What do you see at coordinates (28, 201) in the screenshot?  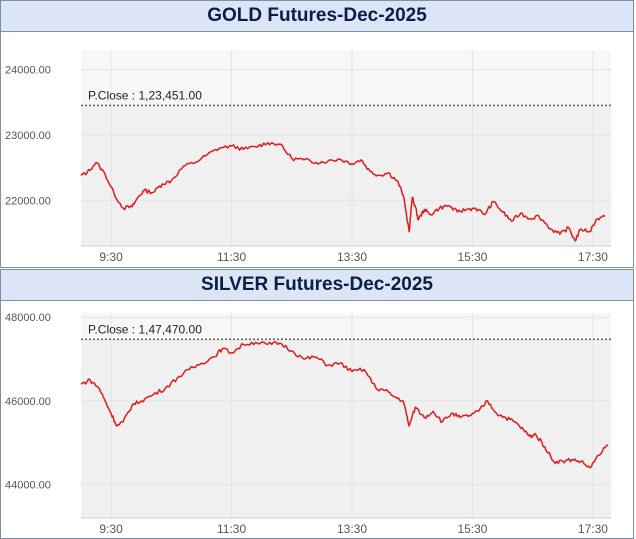 I see `gold-y-tick-label: 22000.00` at bounding box center [28, 201].